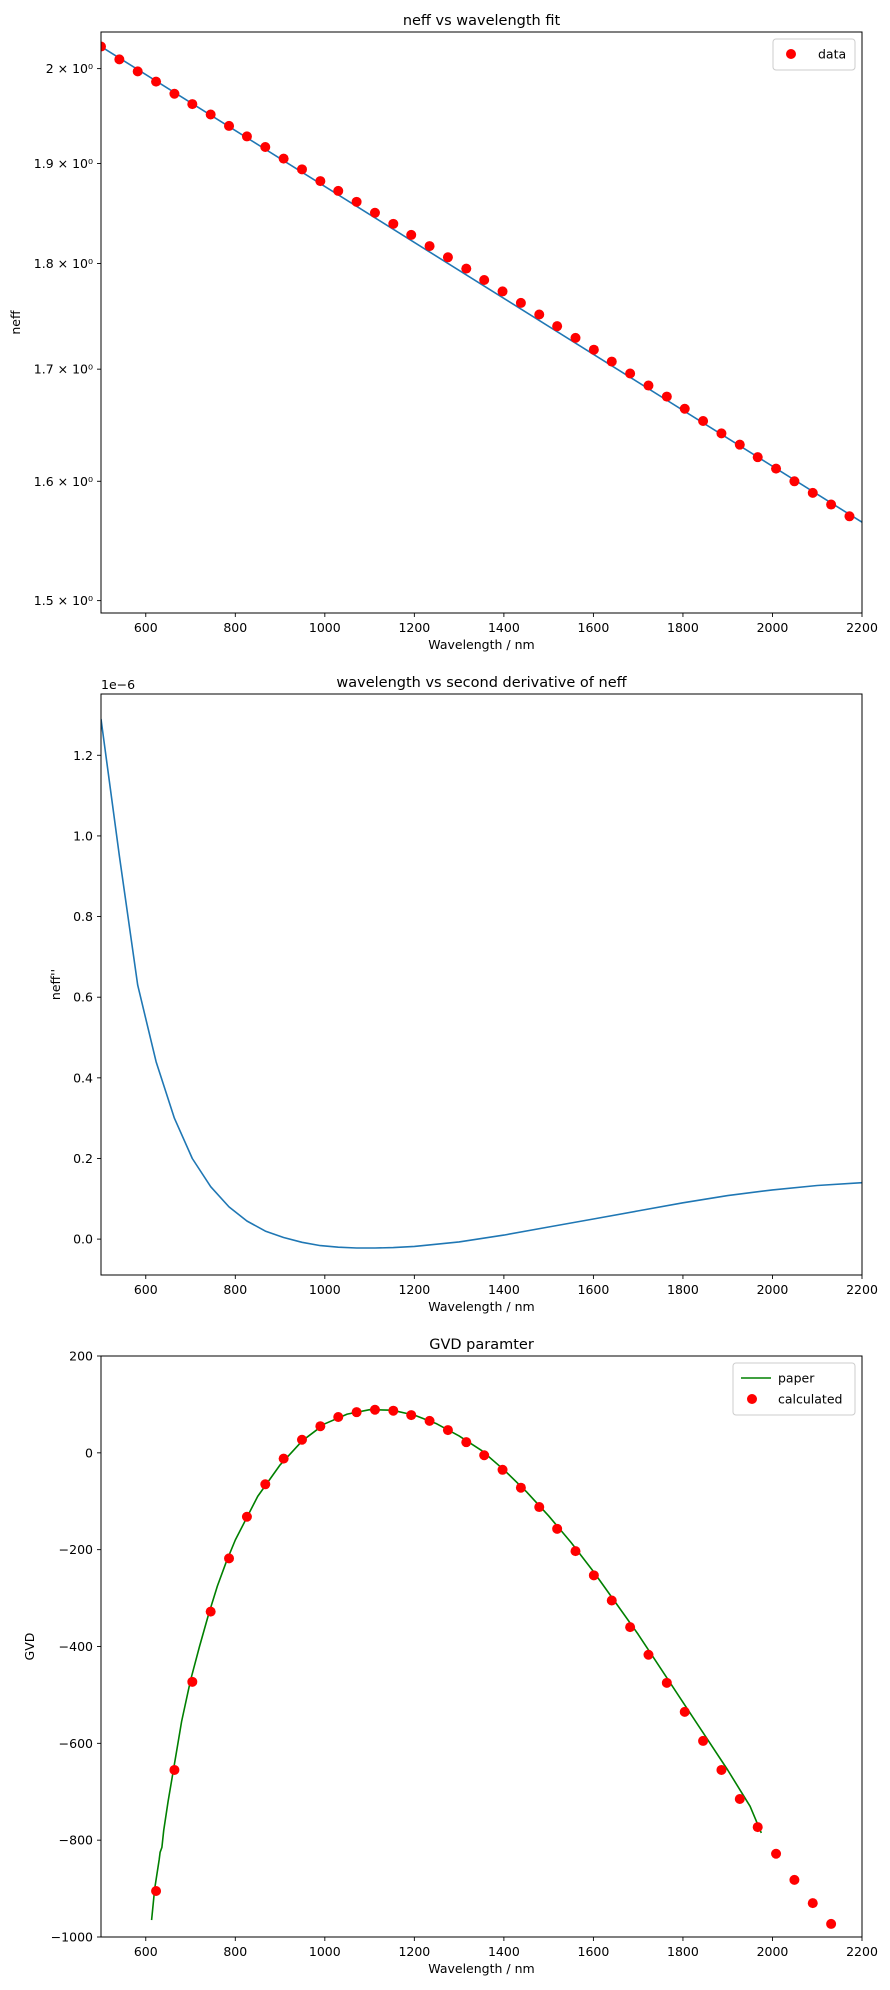 The height and width of the screenshot is (1990, 890). What do you see at coordinates (15, 322) in the screenshot?
I see `y-axis-label: neff` at bounding box center [15, 322].